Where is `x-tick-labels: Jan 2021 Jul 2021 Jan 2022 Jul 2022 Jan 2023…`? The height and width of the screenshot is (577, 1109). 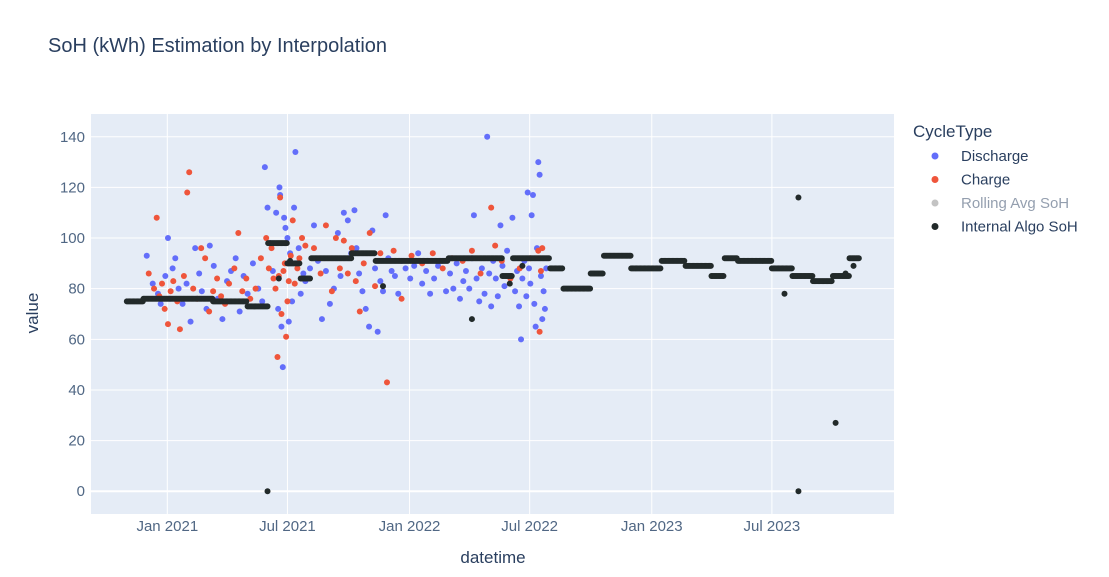
x-tick-labels: Jan 2021 Jul 2021 Jan 2022 Jul 2022 Jan 2023… is located at coordinates (468, 526).